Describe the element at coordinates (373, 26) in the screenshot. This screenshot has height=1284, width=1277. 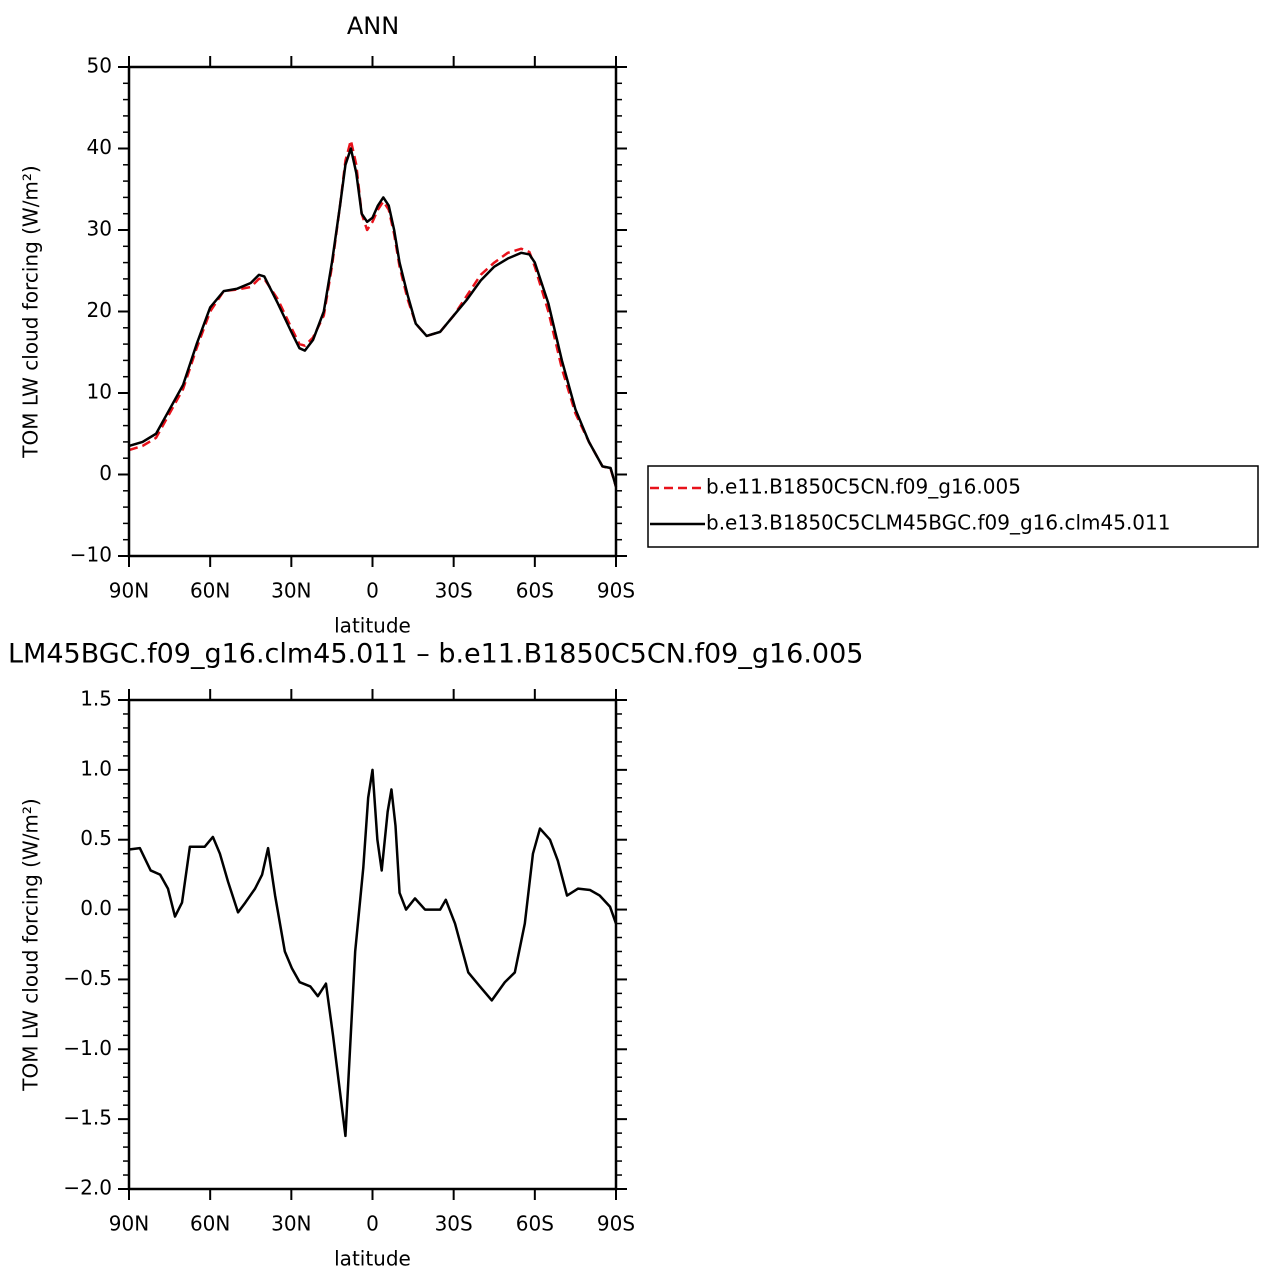
I see `chart-title: ANN` at that location.